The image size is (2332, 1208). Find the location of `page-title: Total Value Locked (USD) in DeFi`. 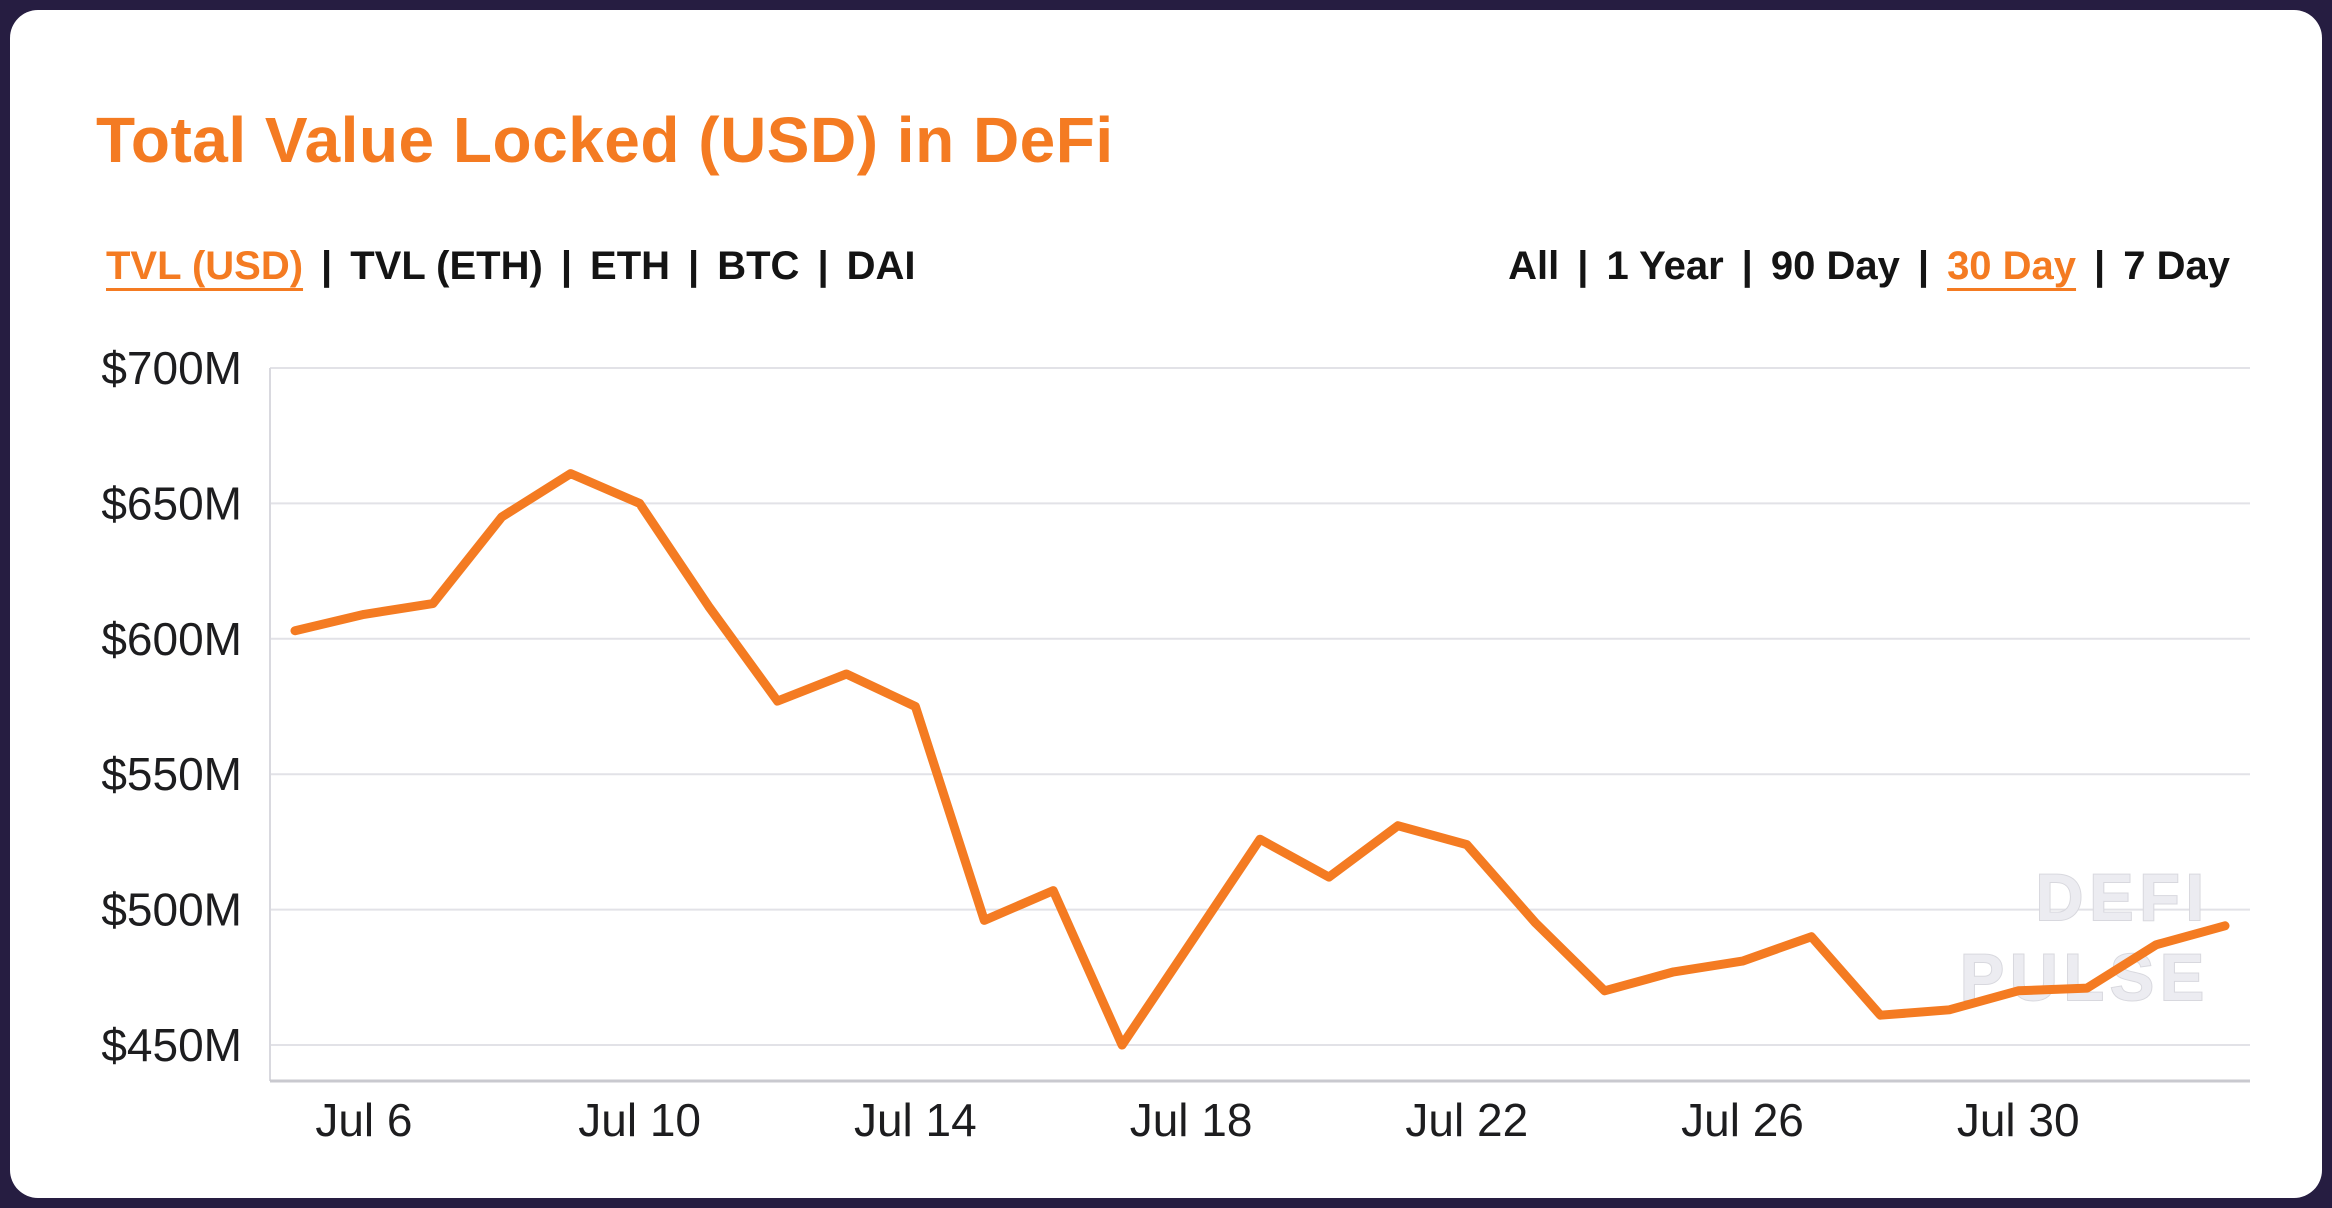

page-title: Total Value Locked (USD) in DeFi is located at coordinates (605, 139).